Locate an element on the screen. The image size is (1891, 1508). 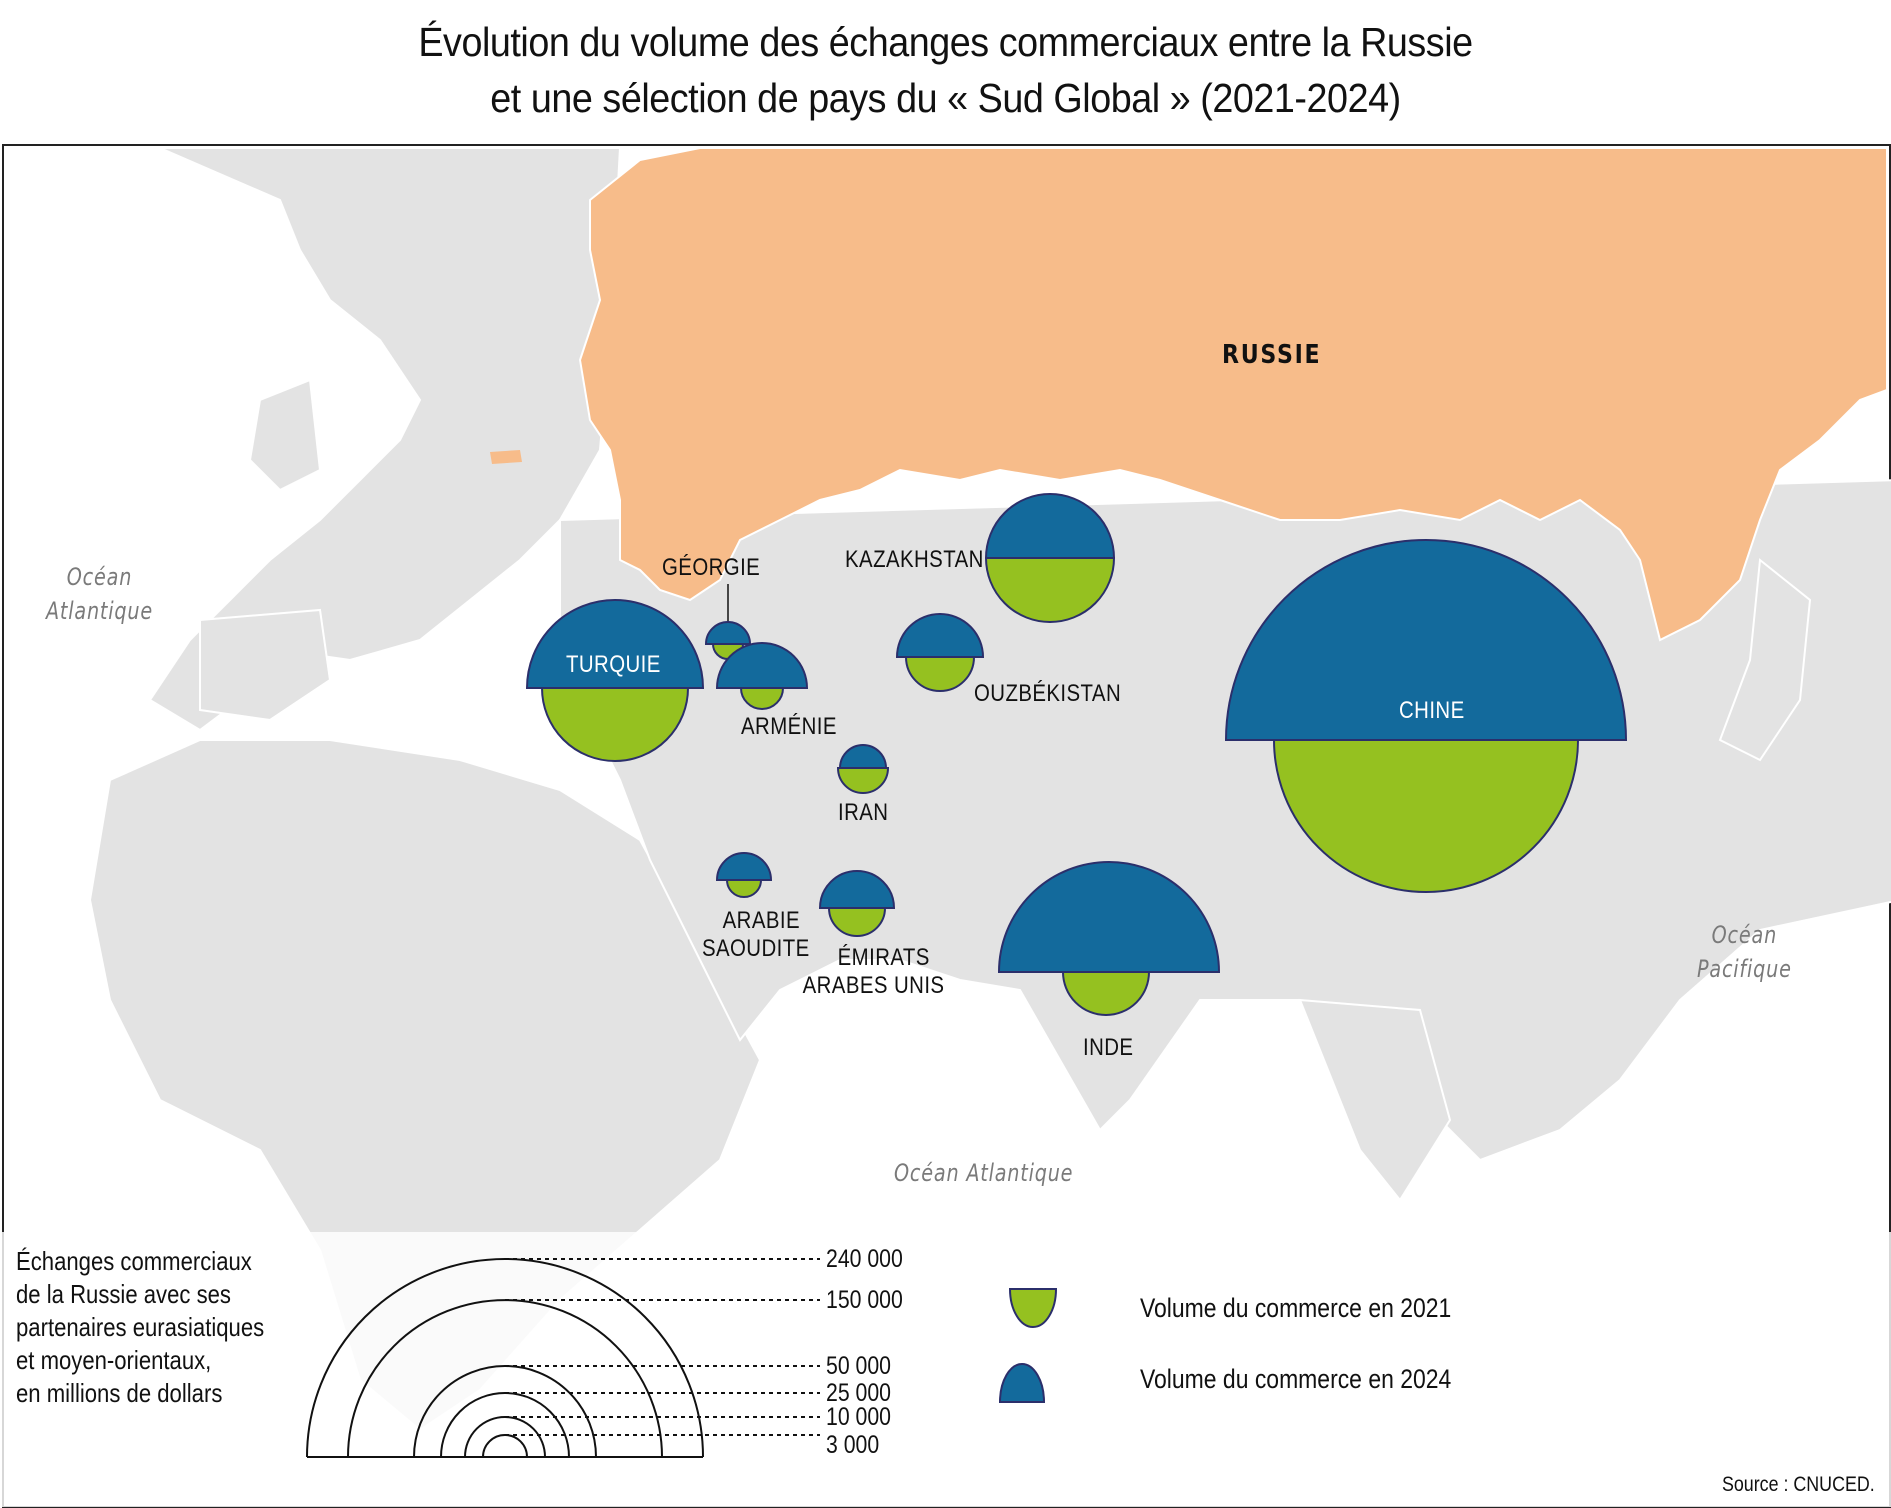
country-label-georgia: GÉORGIE is located at coordinates (711, 567).